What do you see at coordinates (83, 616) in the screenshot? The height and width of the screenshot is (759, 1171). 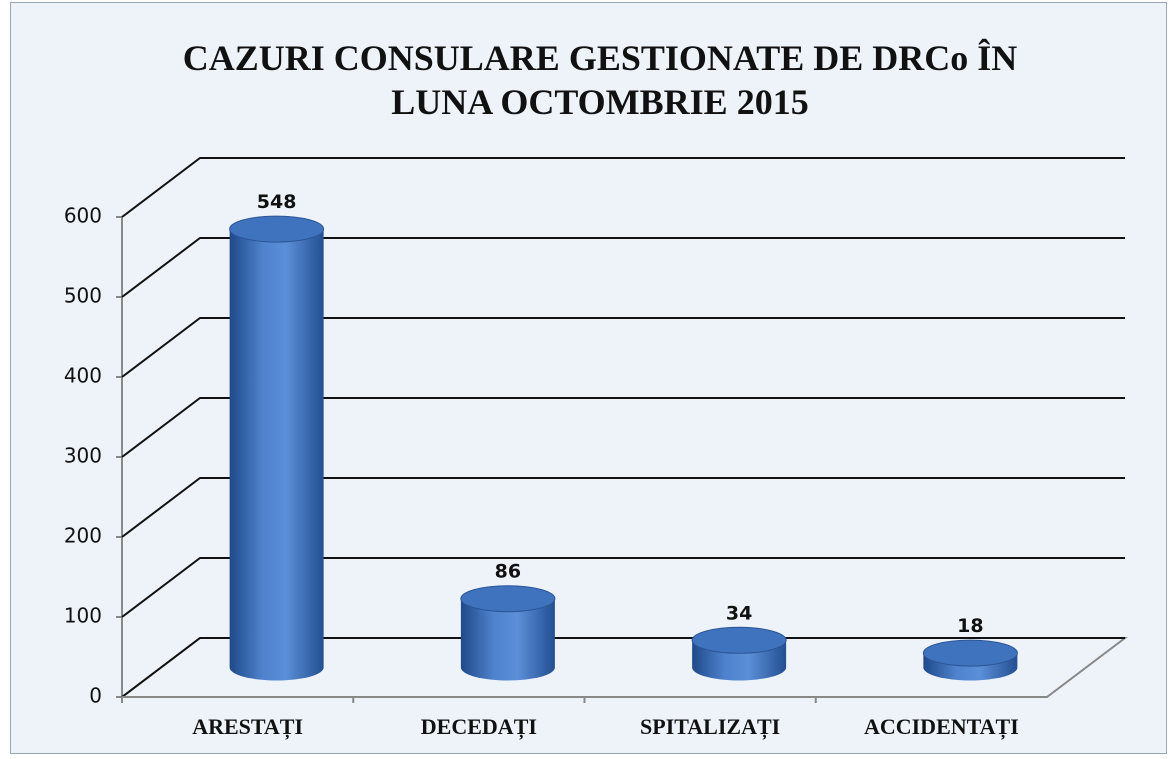 I see `y-tick-label: 100` at bounding box center [83, 616].